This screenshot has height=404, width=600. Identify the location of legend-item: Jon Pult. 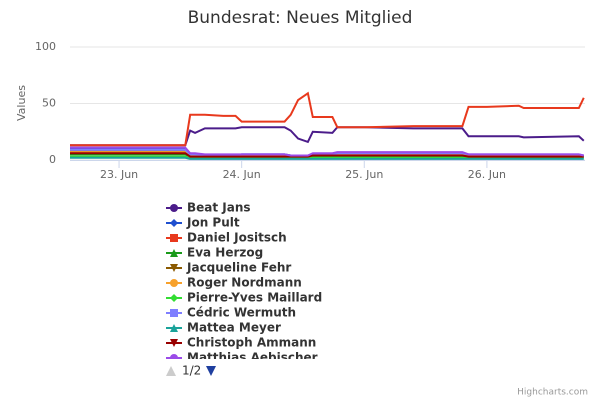
(203, 223).